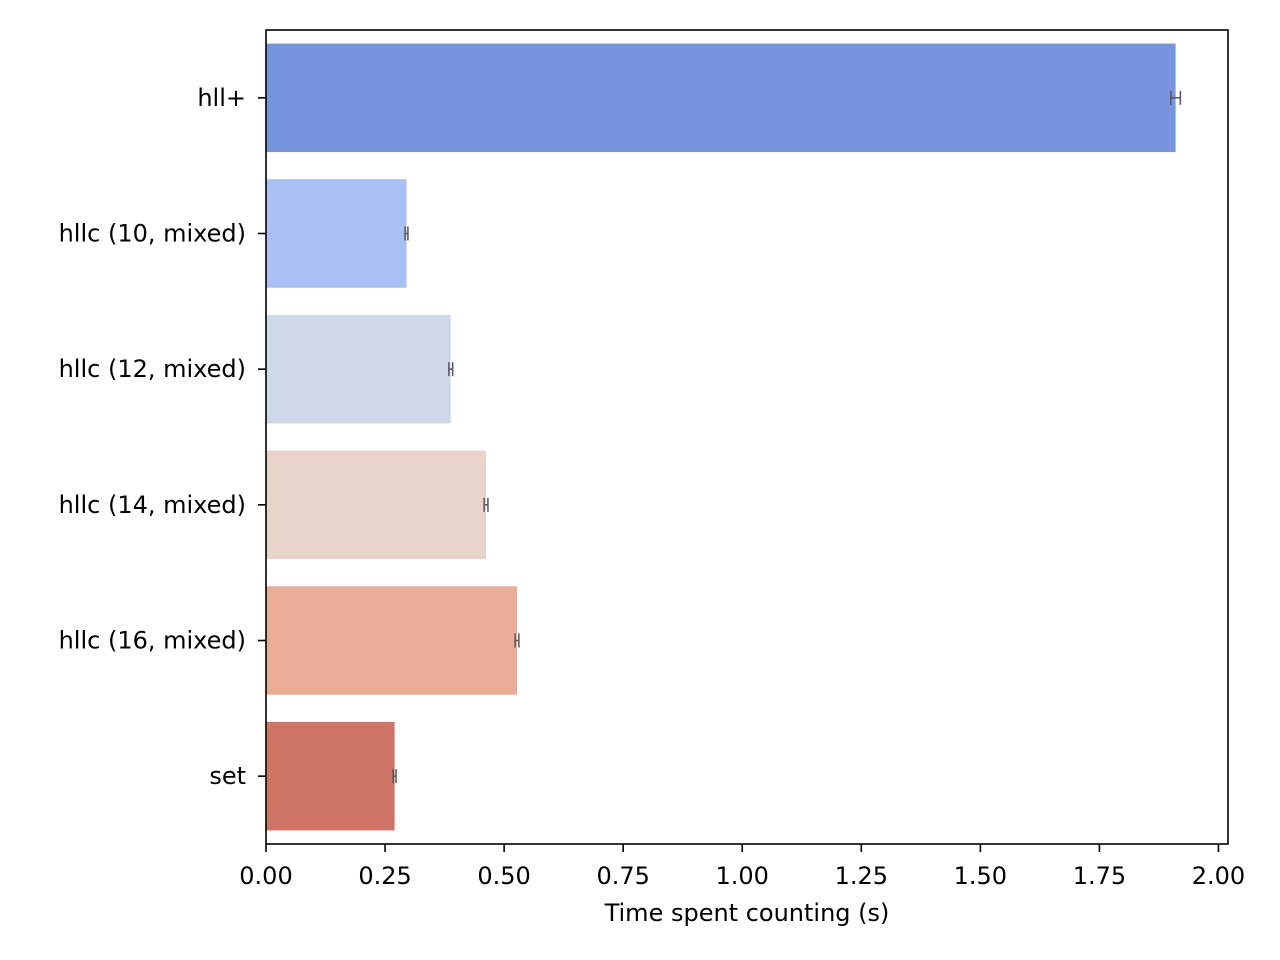 The image size is (1280, 960). I want to click on x-tick-label: 1.50, so click(980, 876).